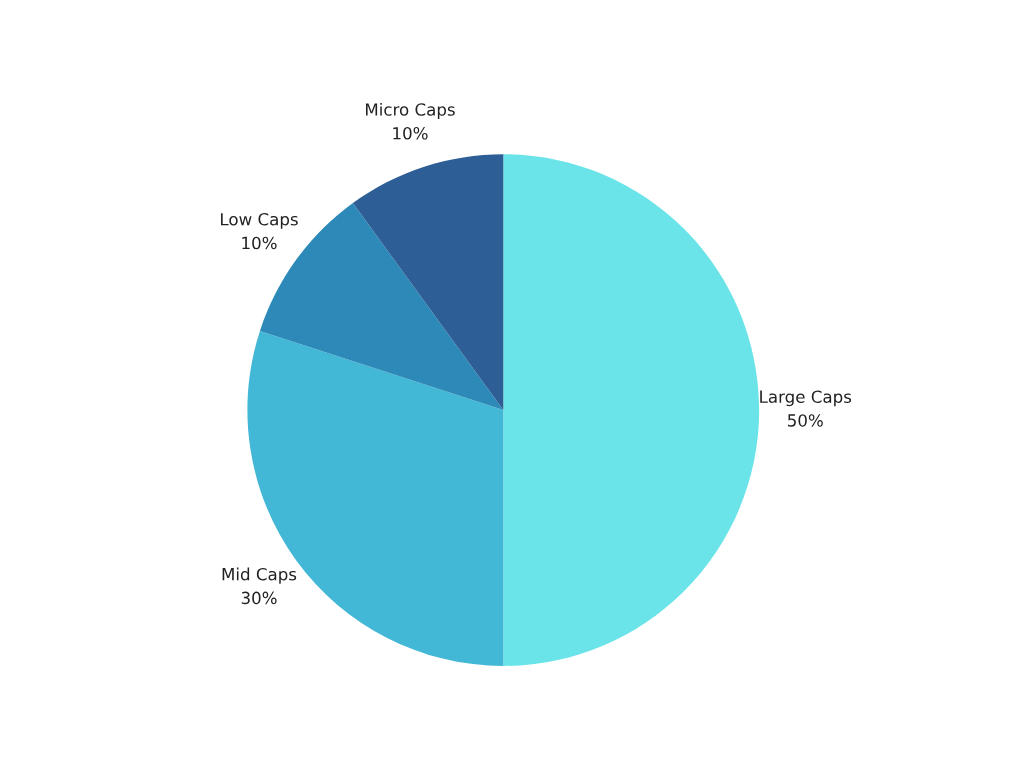  I want to click on slice-label: Micro Caps, so click(410, 111).